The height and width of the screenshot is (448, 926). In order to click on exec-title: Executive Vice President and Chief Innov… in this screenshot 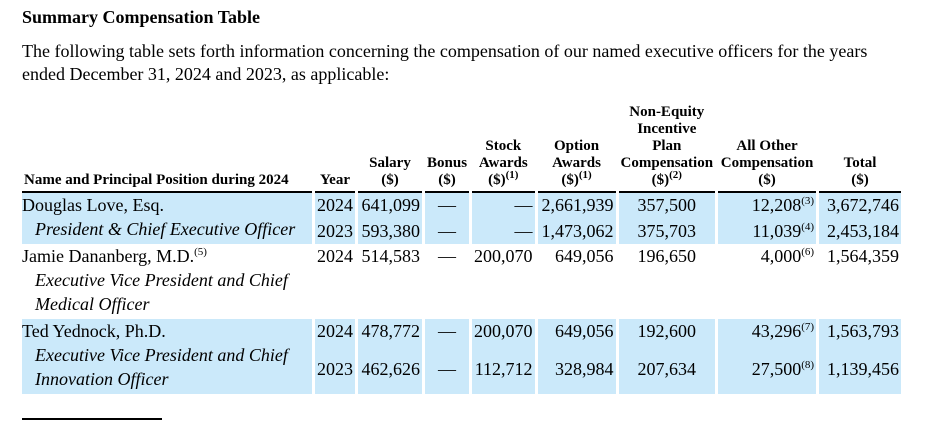, I will do `click(161, 367)`.